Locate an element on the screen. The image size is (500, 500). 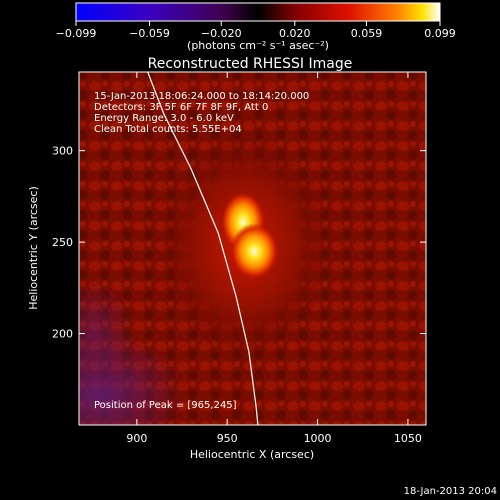
detectors-text: Detectors: 3F 5F 6F 7F 8F 9F, Att 0 is located at coordinates (181, 107).